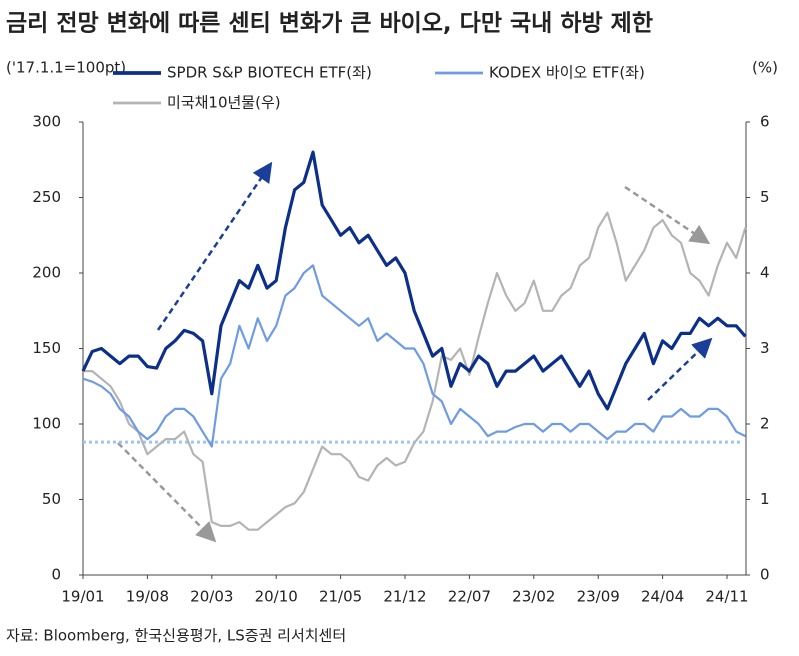  I want to click on source: 자료: Bloomberg, 한국신용평가, LS증권 리서치센터, so click(176, 636).